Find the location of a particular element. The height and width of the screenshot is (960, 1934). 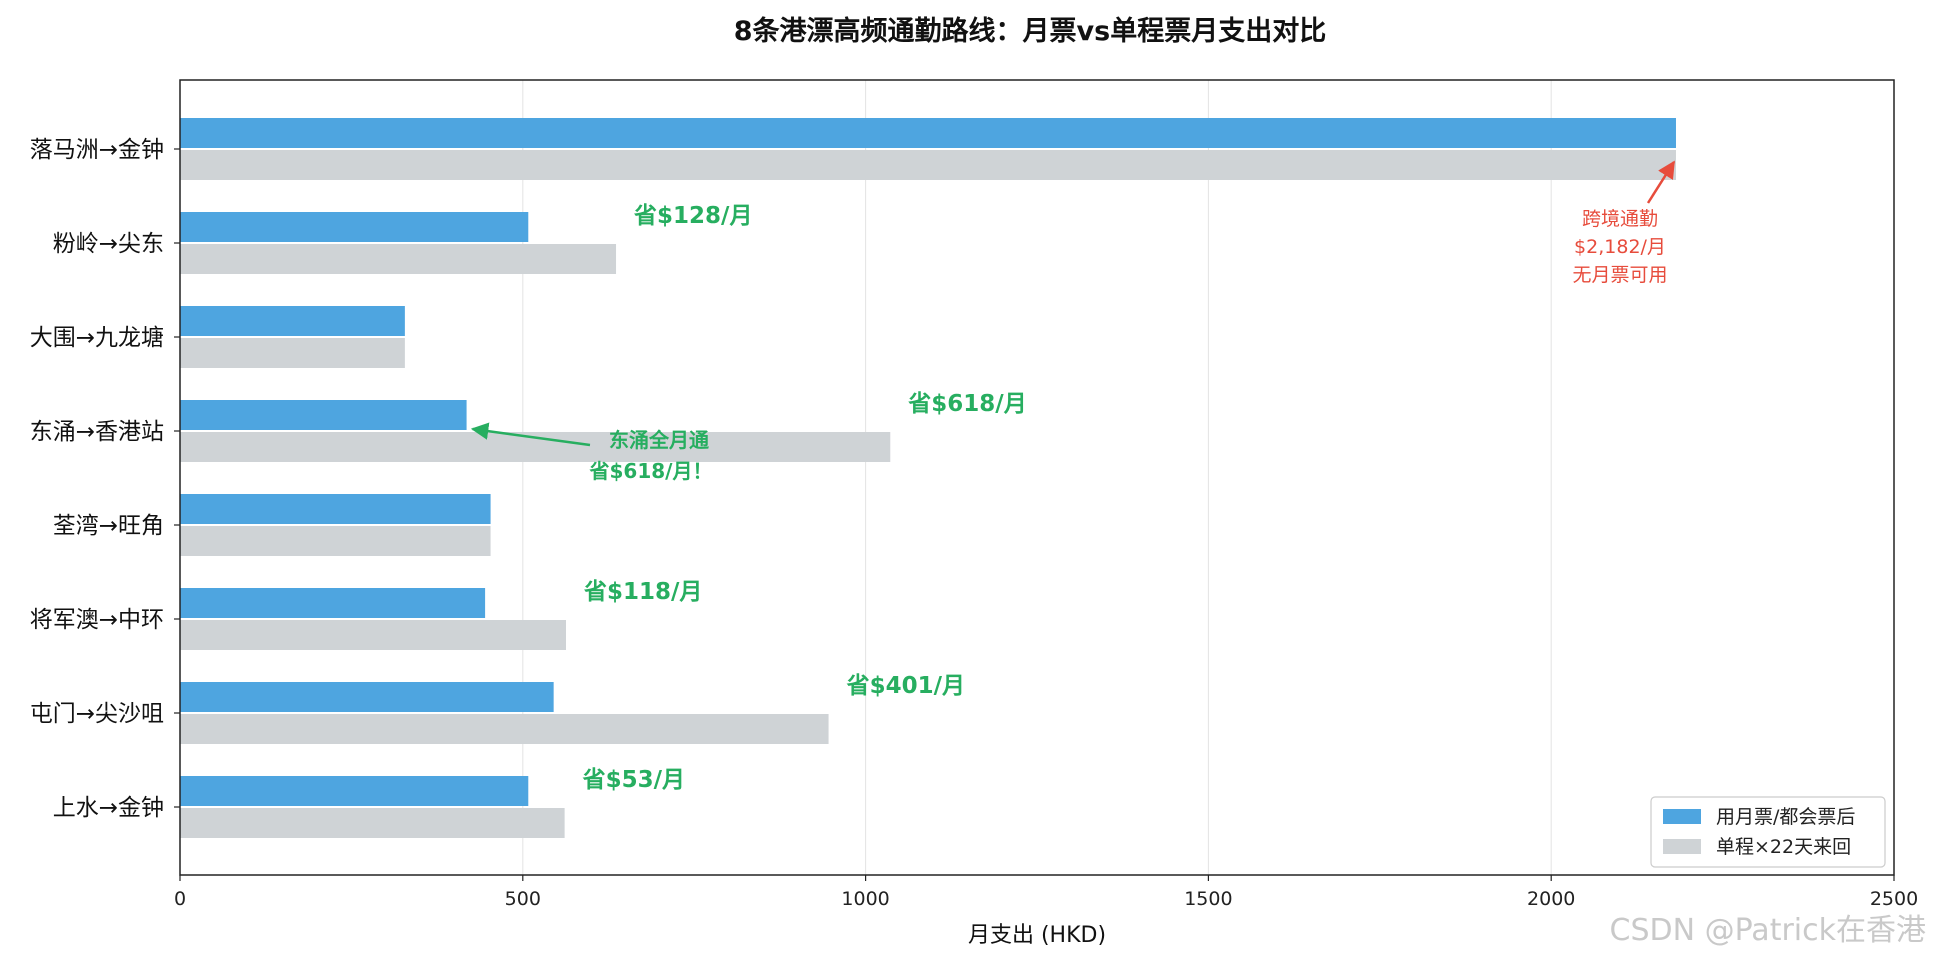

x-tick-label: 2500 is located at coordinates (1894, 899).